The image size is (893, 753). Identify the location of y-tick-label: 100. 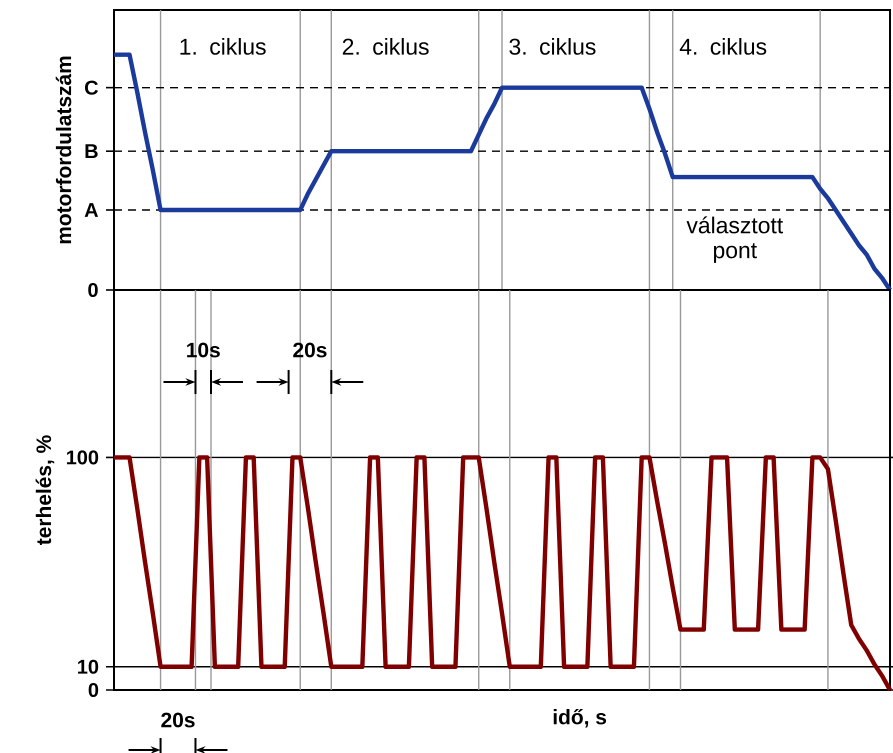
(82, 457).